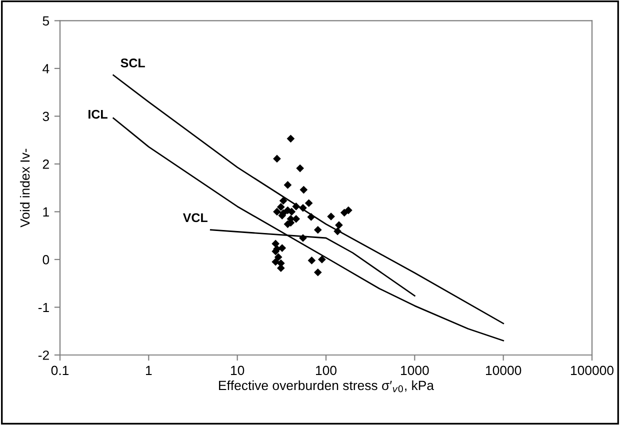  What do you see at coordinates (415, 371) in the screenshot?
I see `x-tick-label: 1000` at bounding box center [415, 371].